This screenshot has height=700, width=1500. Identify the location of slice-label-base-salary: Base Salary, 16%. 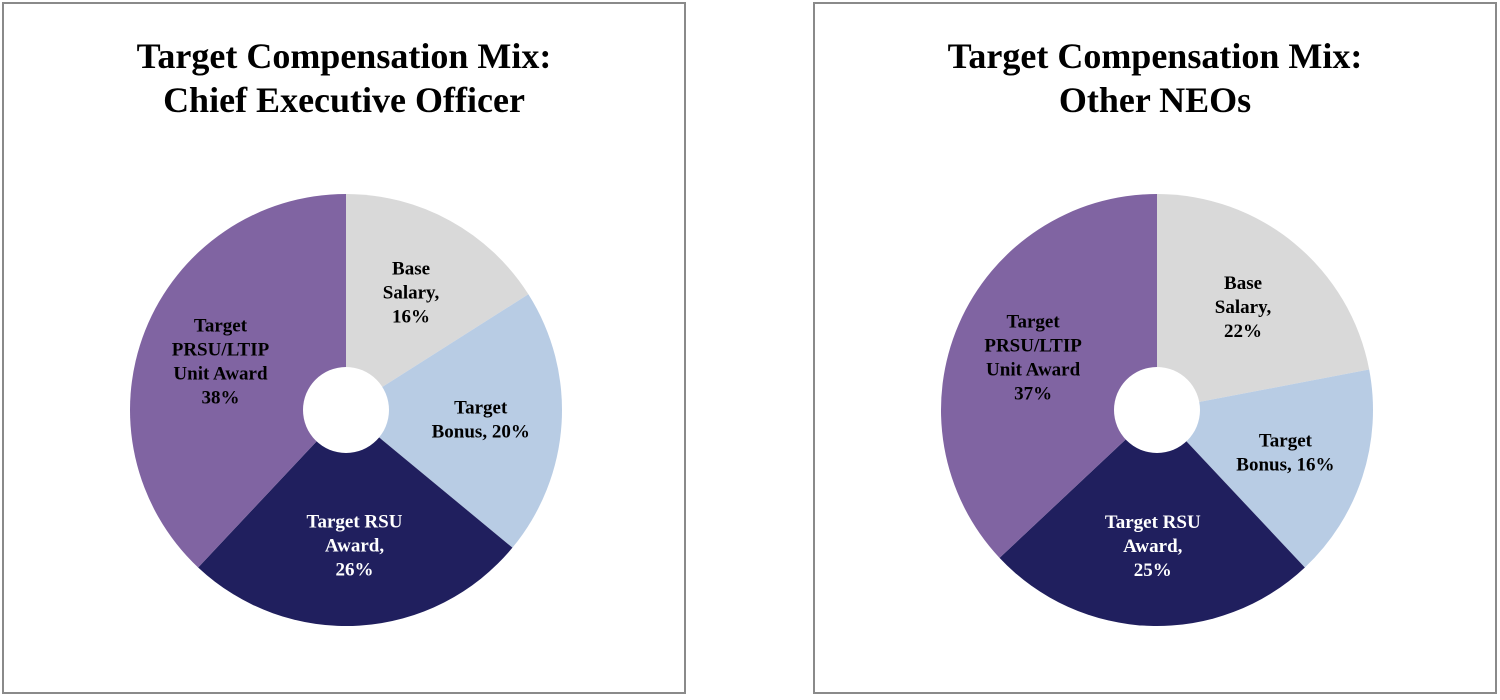
(411, 293).